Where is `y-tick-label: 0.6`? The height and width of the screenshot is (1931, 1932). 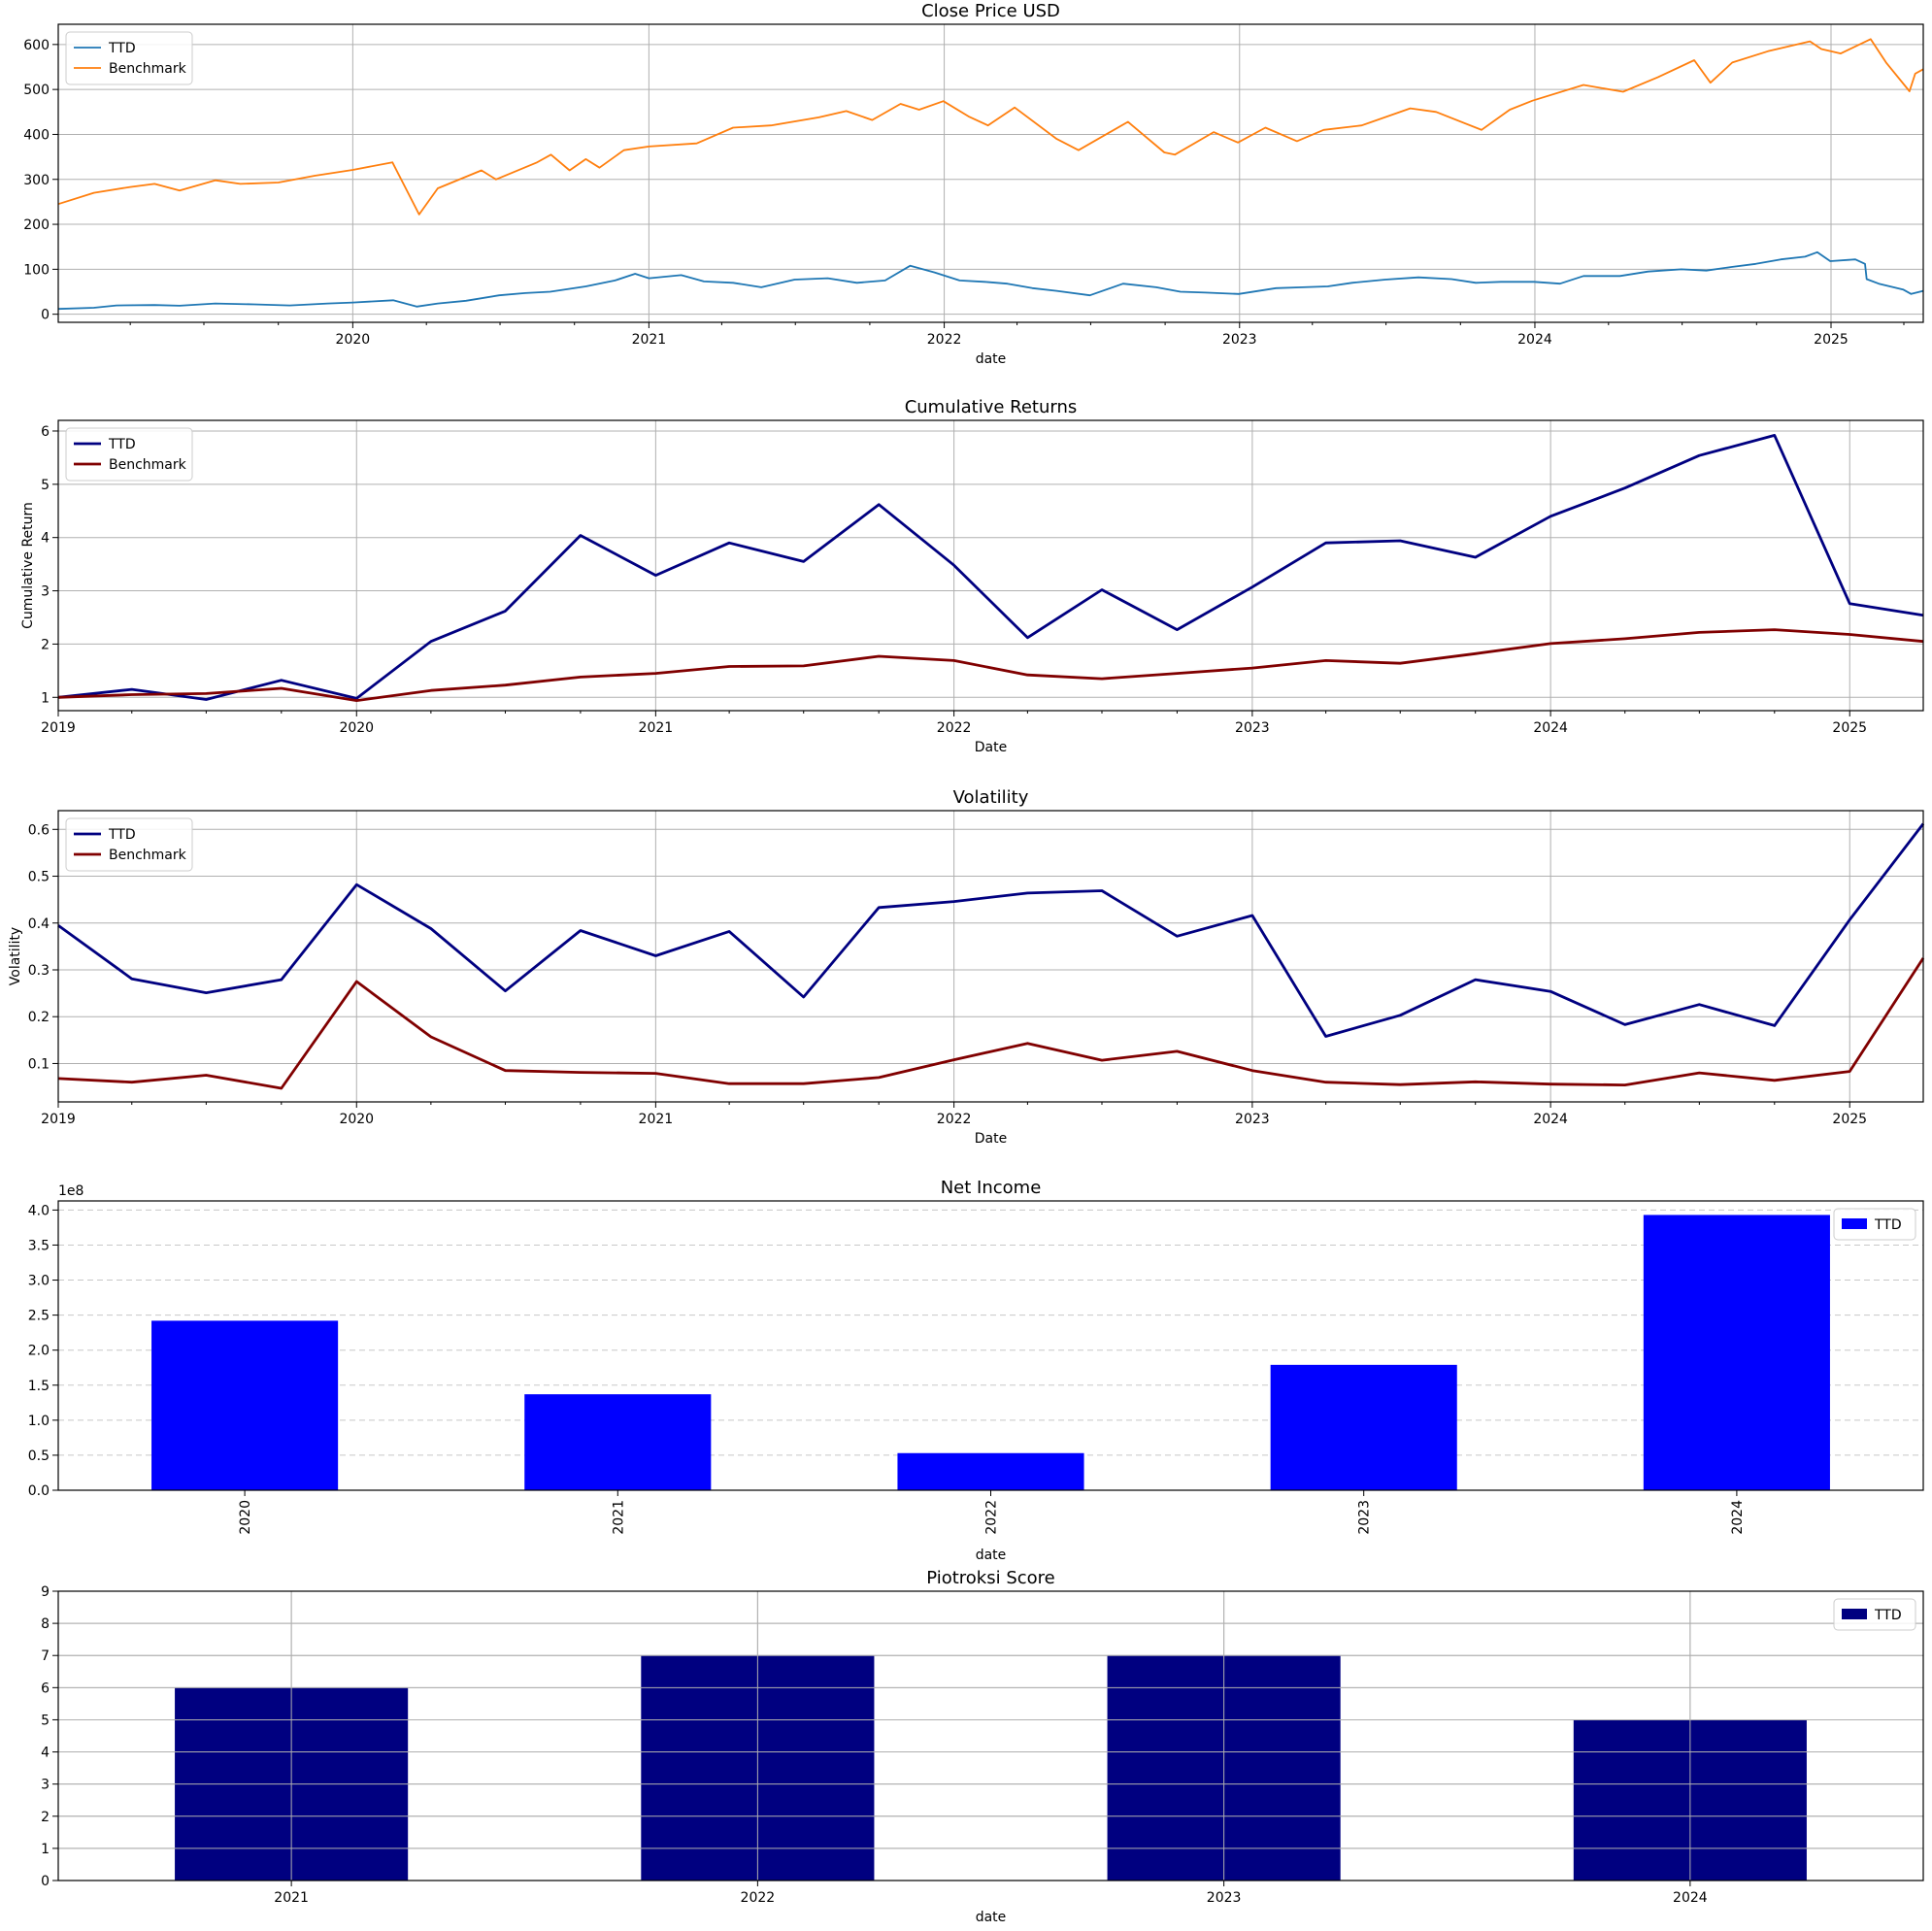
y-tick-label: 0.6 is located at coordinates (39, 830).